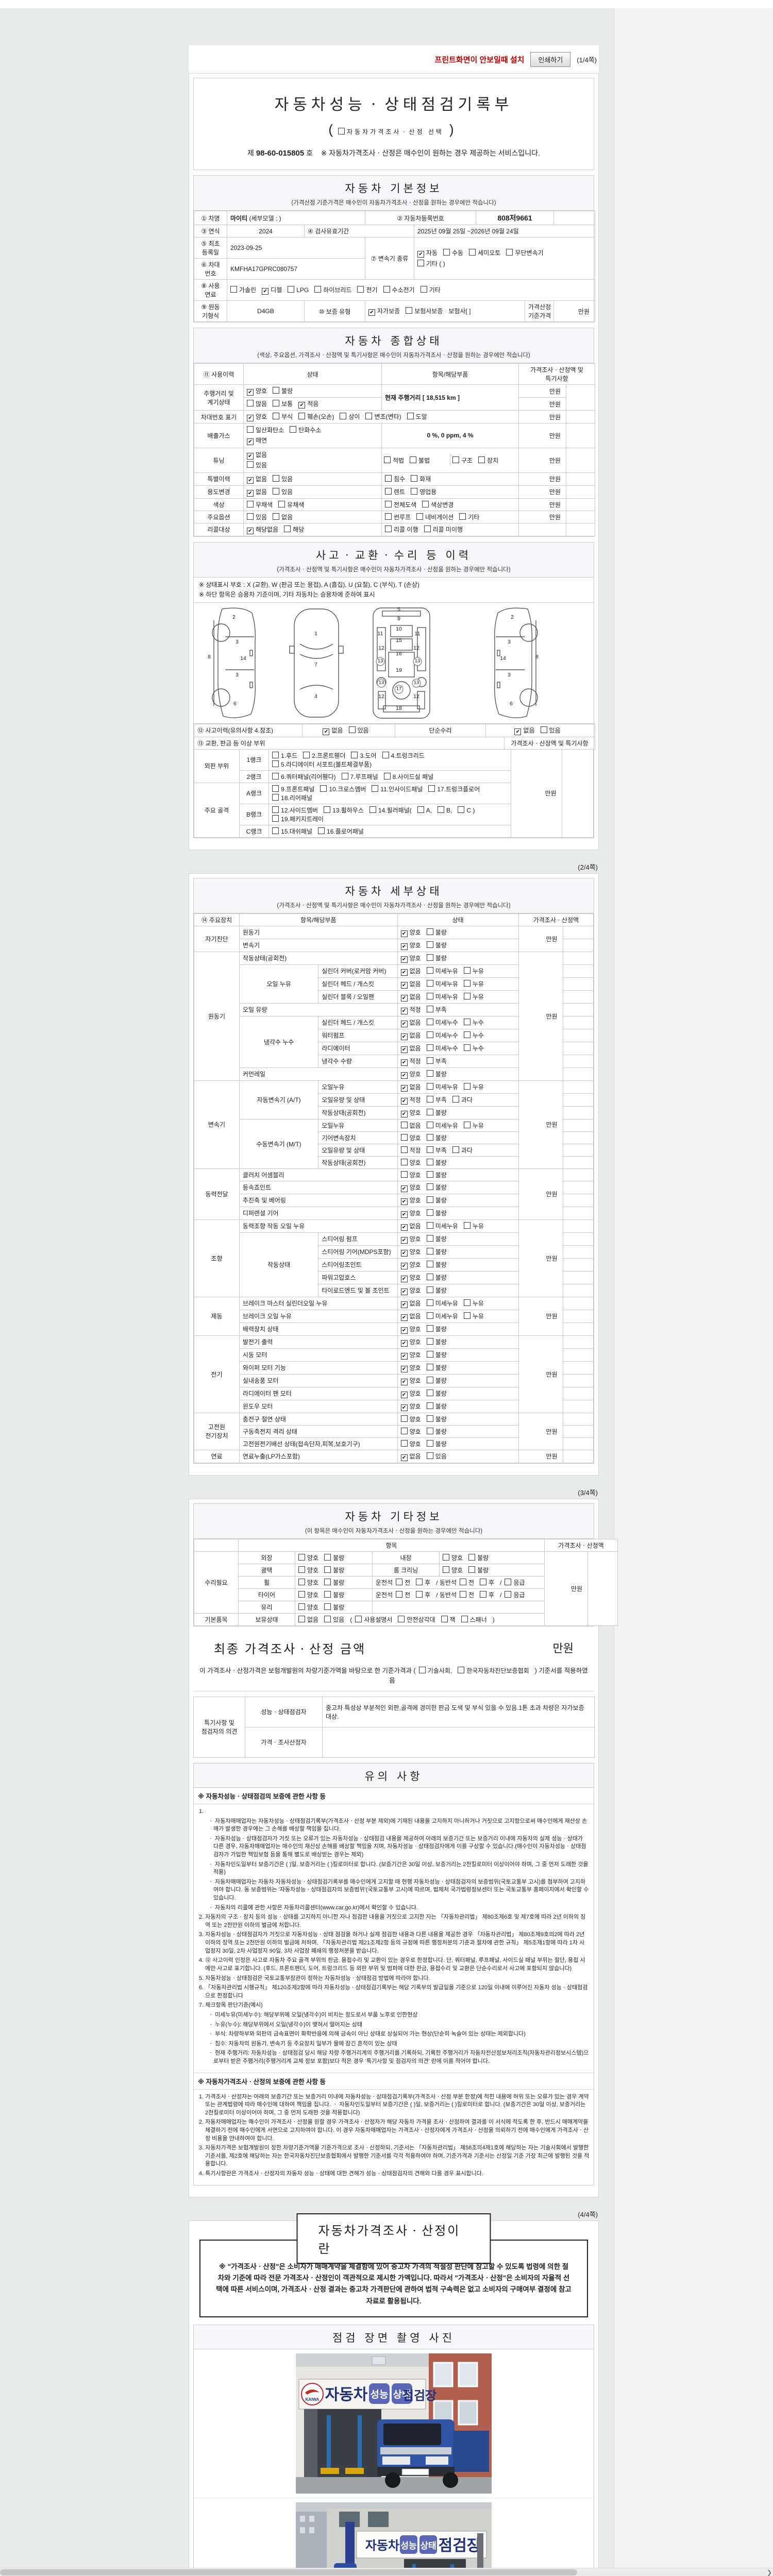 The height and width of the screenshot is (2576, 773). What do you see at coordinates (210, 218) in the screenshot?
I see `label-car-name: ① 차명` at bounding box center [210, 218].